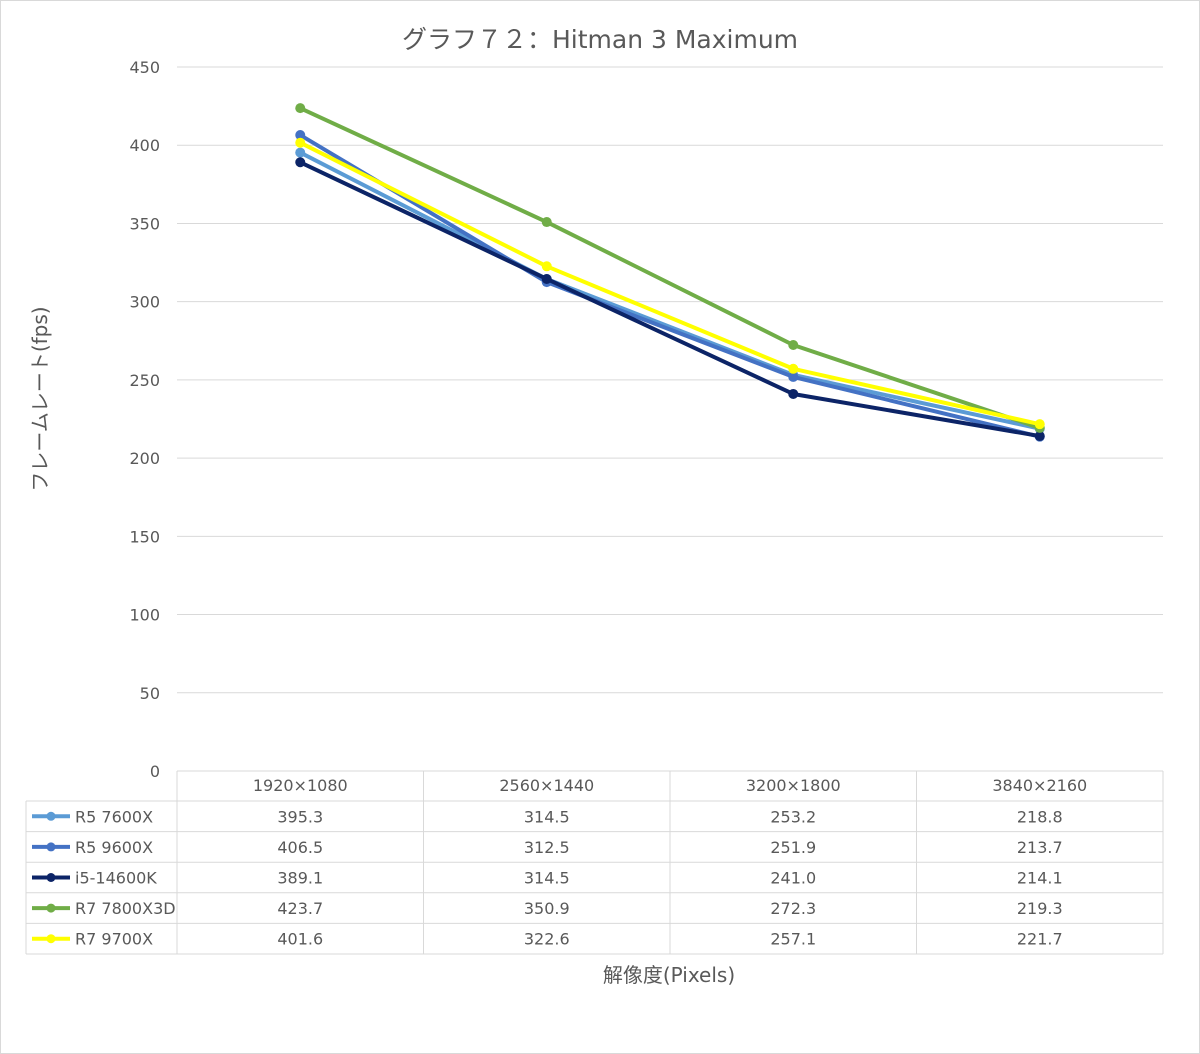 The height and width of the screenshot is (1054, 1200). Describe the element at coordinates (144, 145) in the screenshot. I see `y-tick-label: 400` at that location.